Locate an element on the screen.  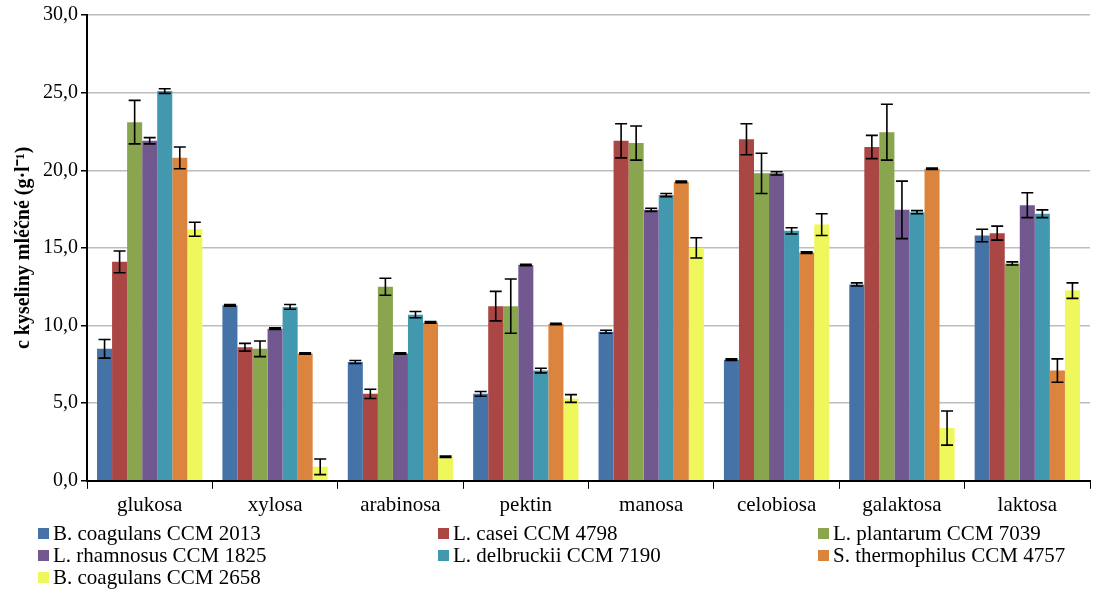
x-tick-label: galaktosa is located at coordinates (902, 503).